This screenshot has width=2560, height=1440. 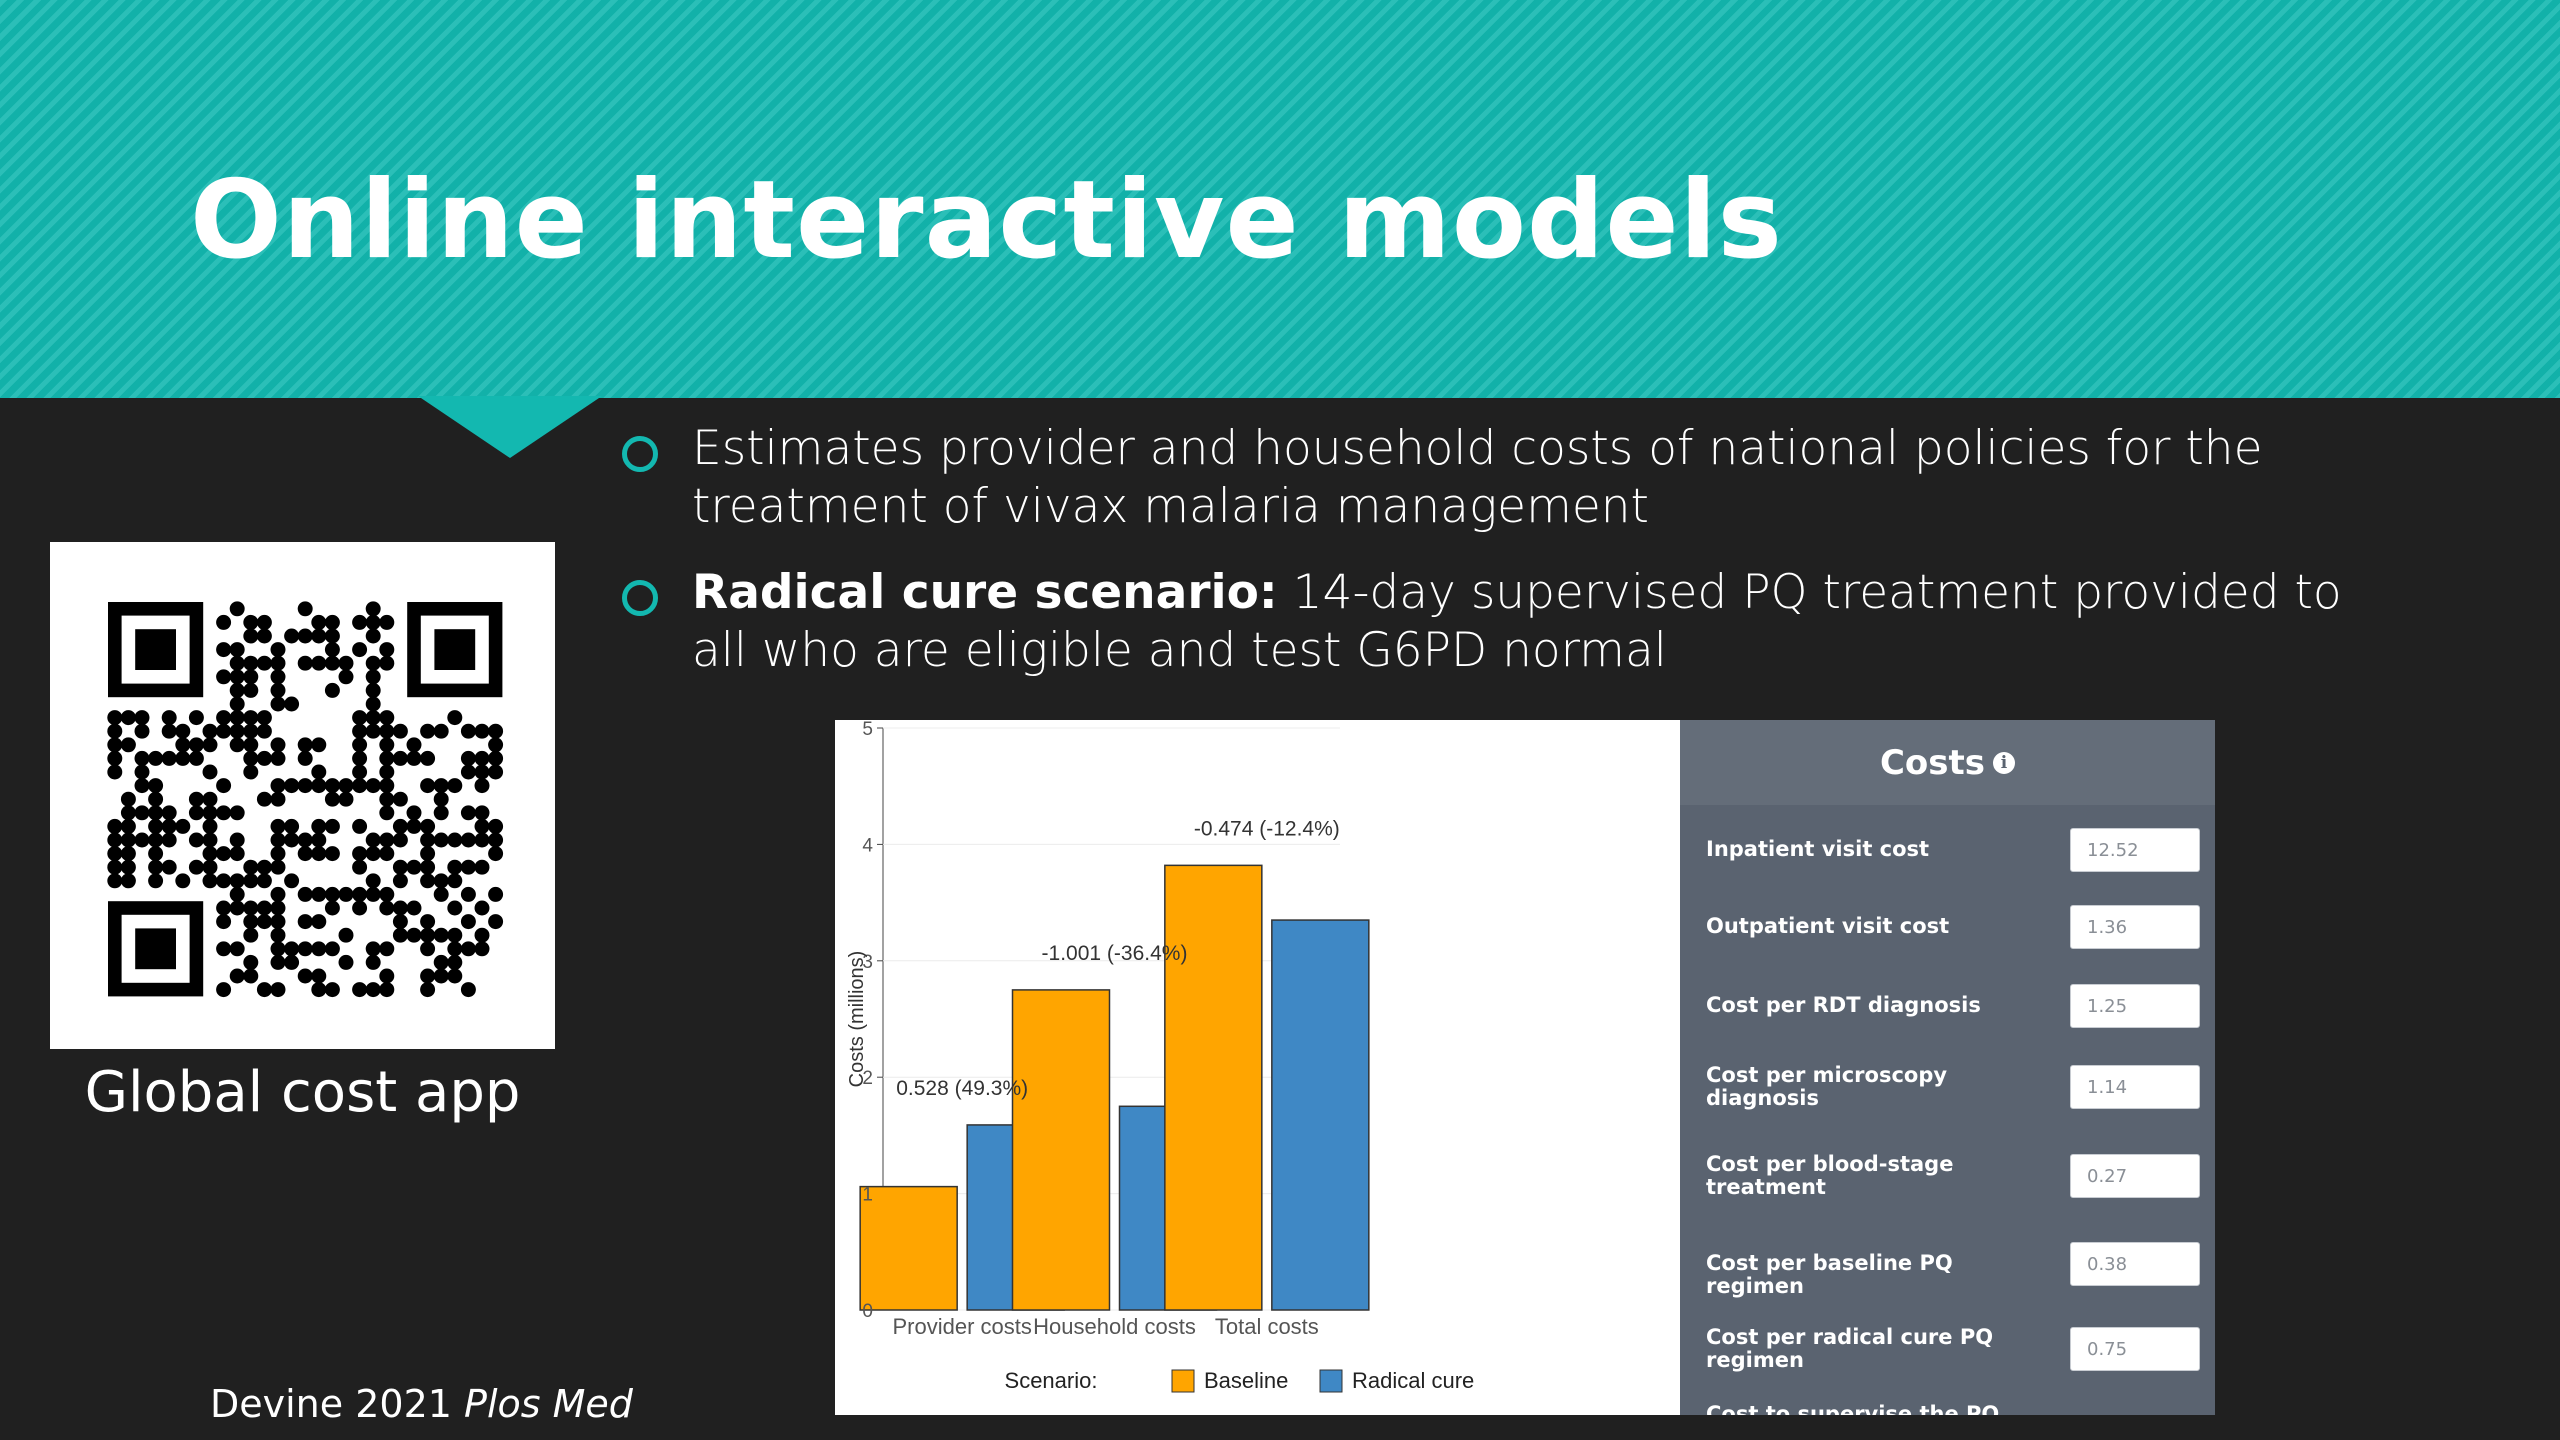 I want to click on legend-label: Radical cure, so click(x=1413, y=1380).